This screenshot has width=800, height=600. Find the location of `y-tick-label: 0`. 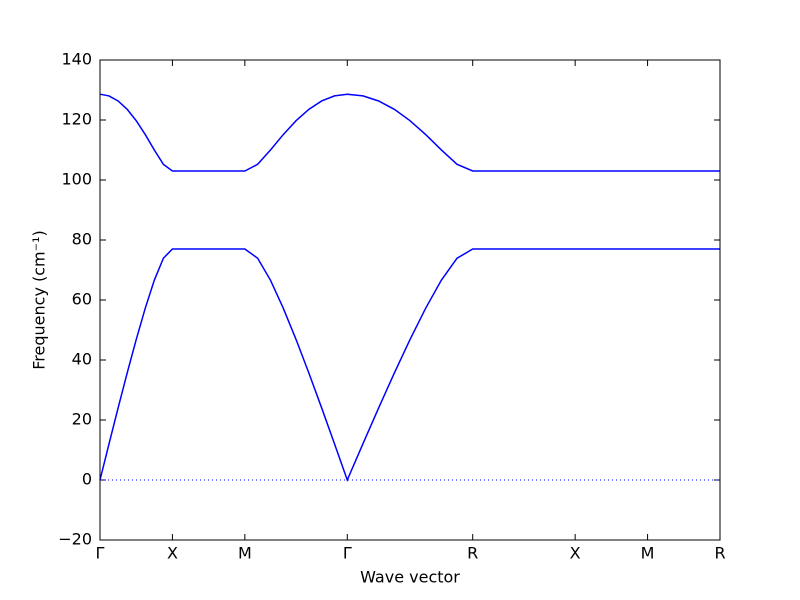

y-tick-label: 0 is located at coordinates (87, 479).